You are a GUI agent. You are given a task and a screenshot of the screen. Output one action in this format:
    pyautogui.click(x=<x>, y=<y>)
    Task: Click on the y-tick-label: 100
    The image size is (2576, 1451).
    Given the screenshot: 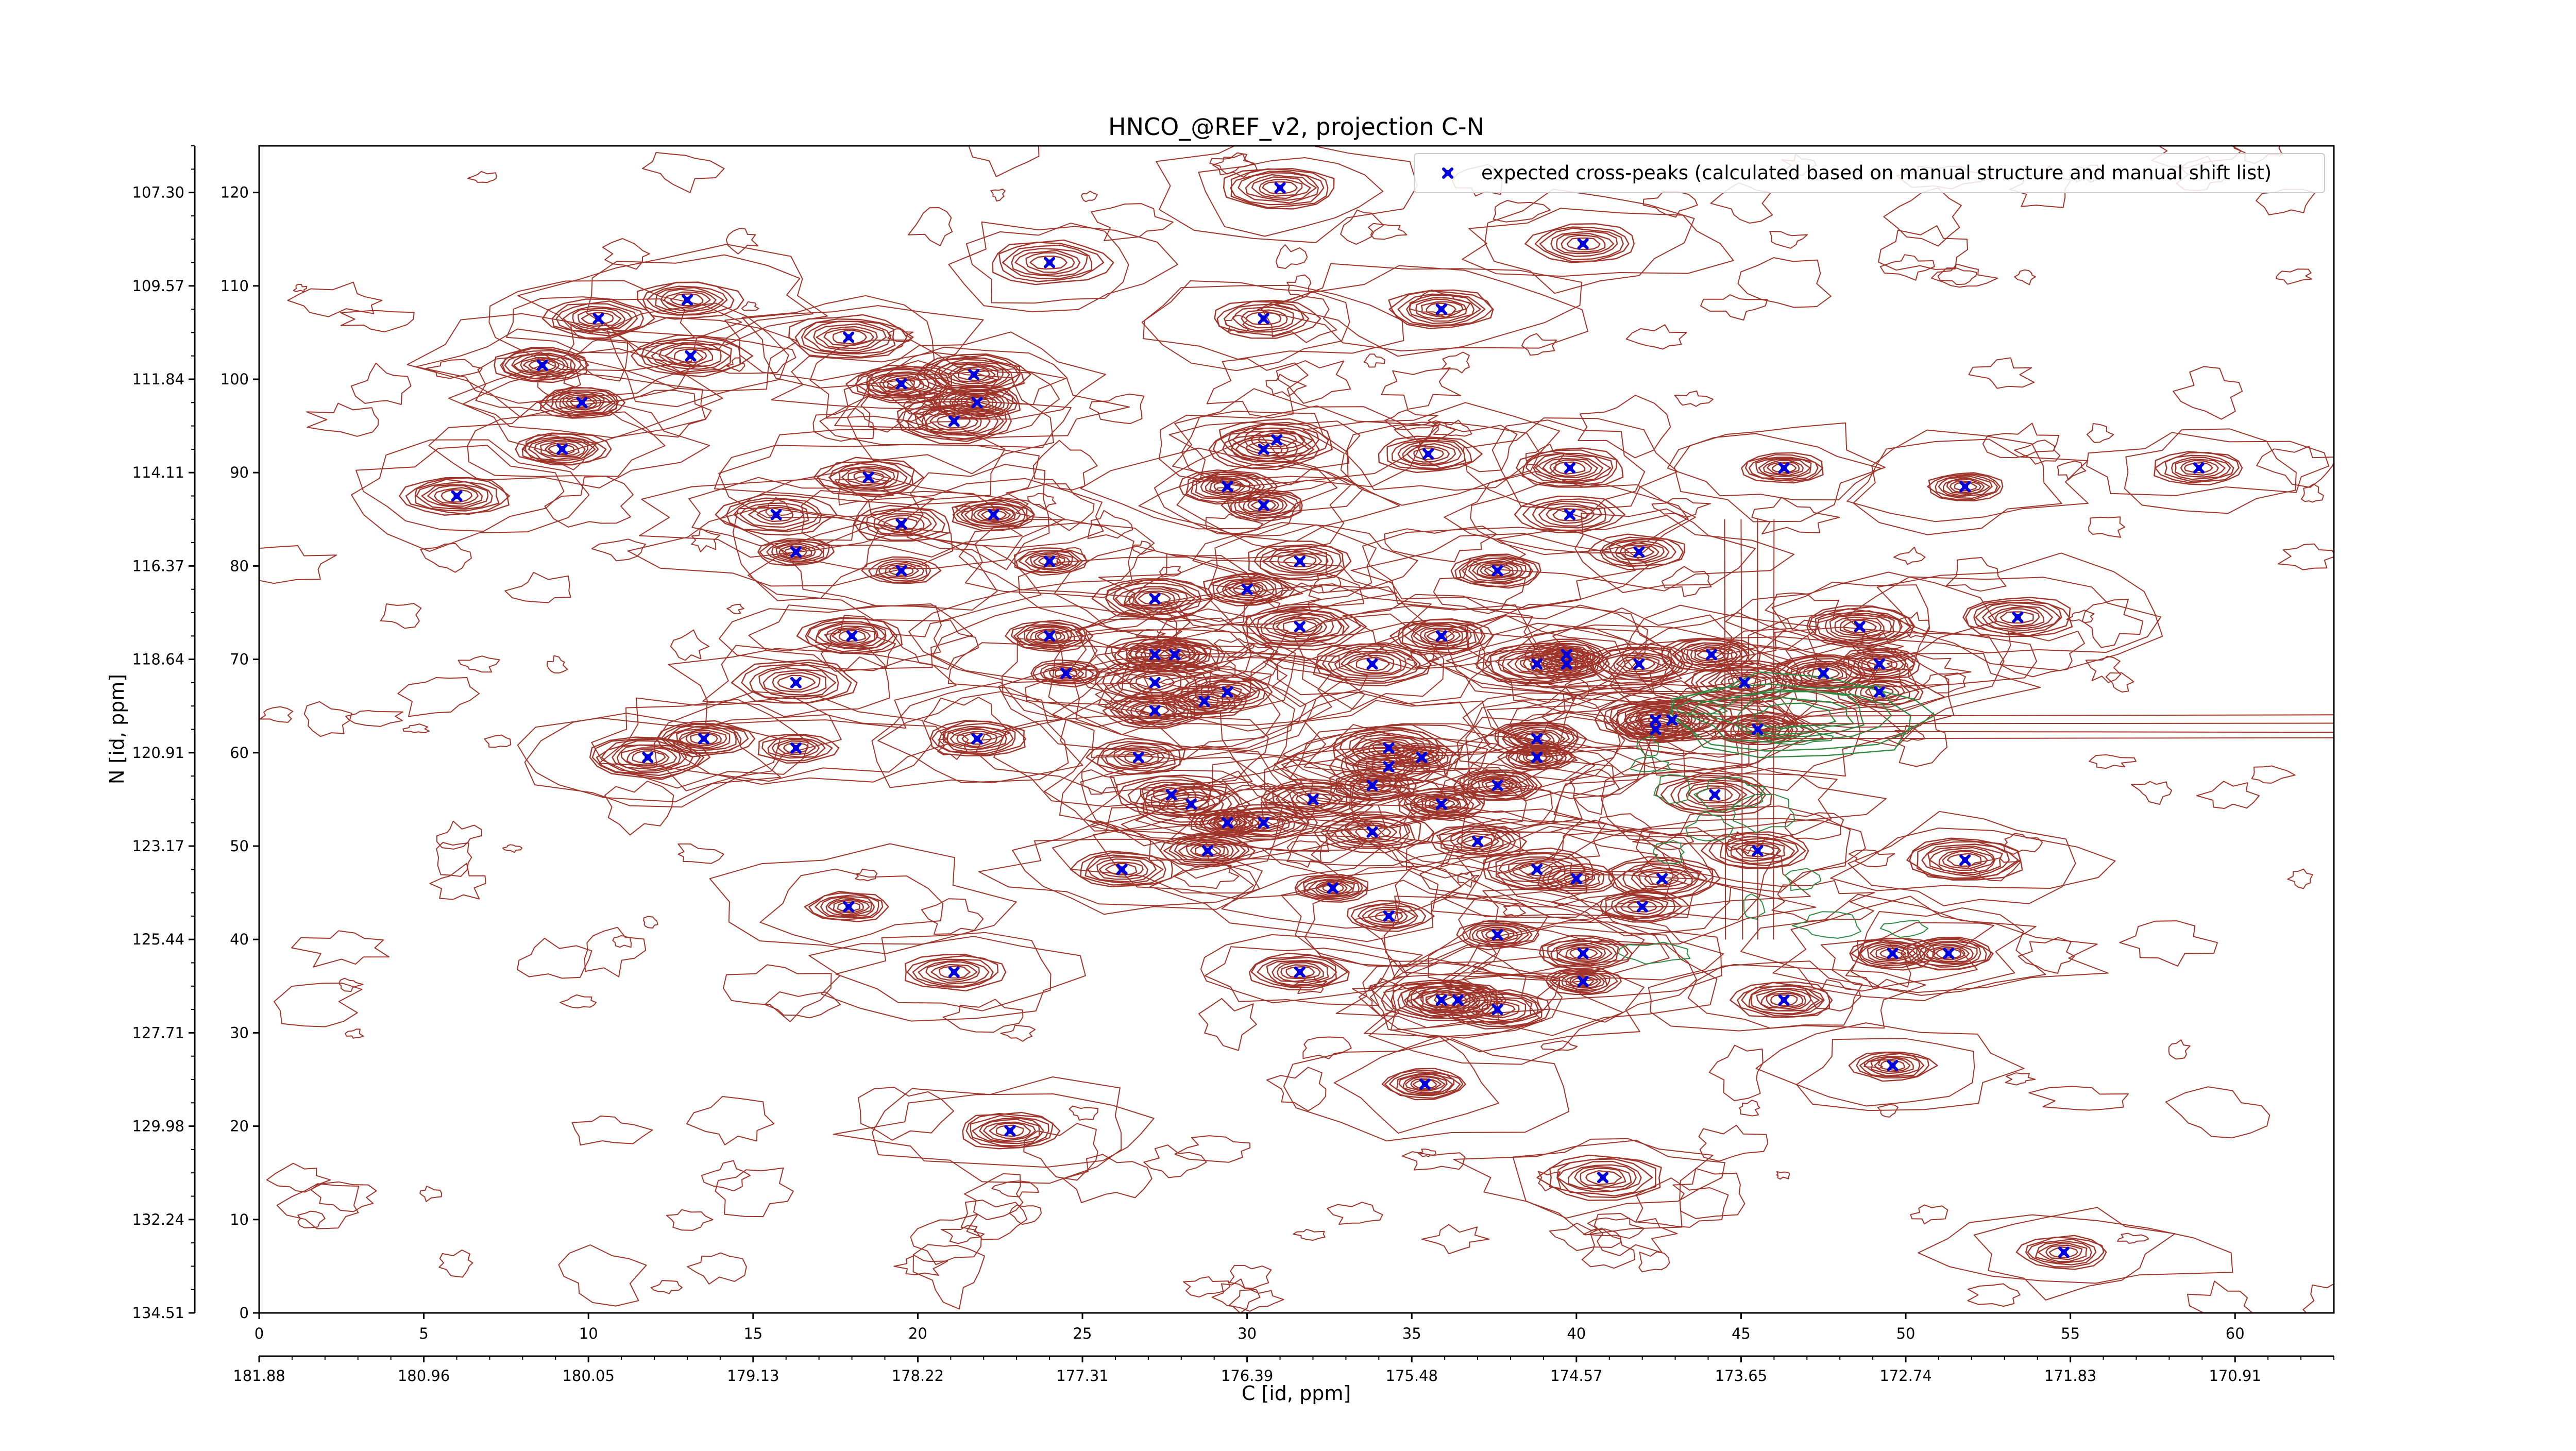 What is the action you would take?
    pyautogui.click(x=235, y=379)
    